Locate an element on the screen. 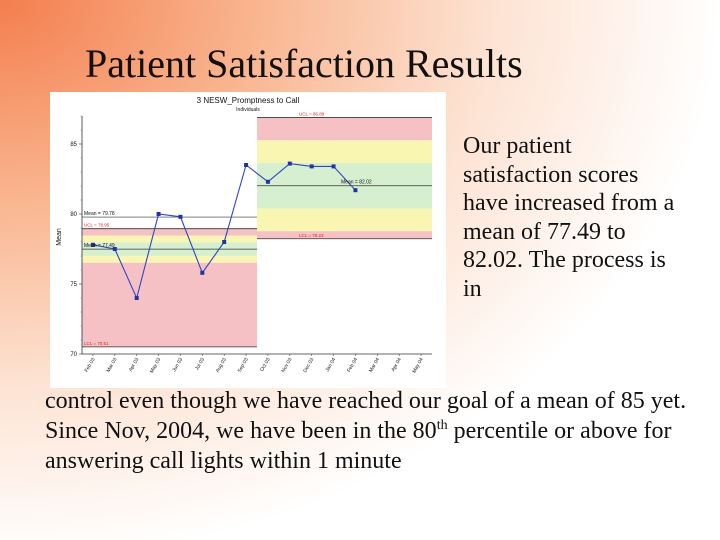 Image resolution: width=720 pixels, height=540 pixels. ucl-label: UCL = 78.95 is located at coordinates (97, 225).